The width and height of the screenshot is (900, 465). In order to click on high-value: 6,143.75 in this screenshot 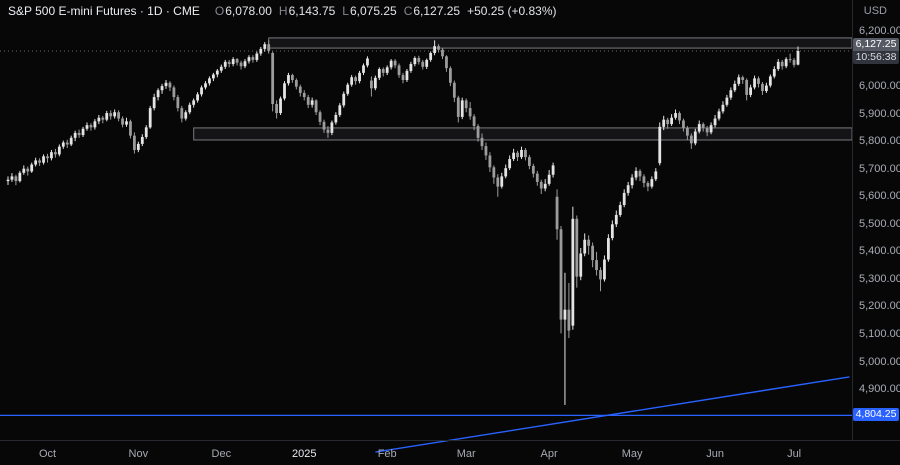, I will do `click(312, 11)`.